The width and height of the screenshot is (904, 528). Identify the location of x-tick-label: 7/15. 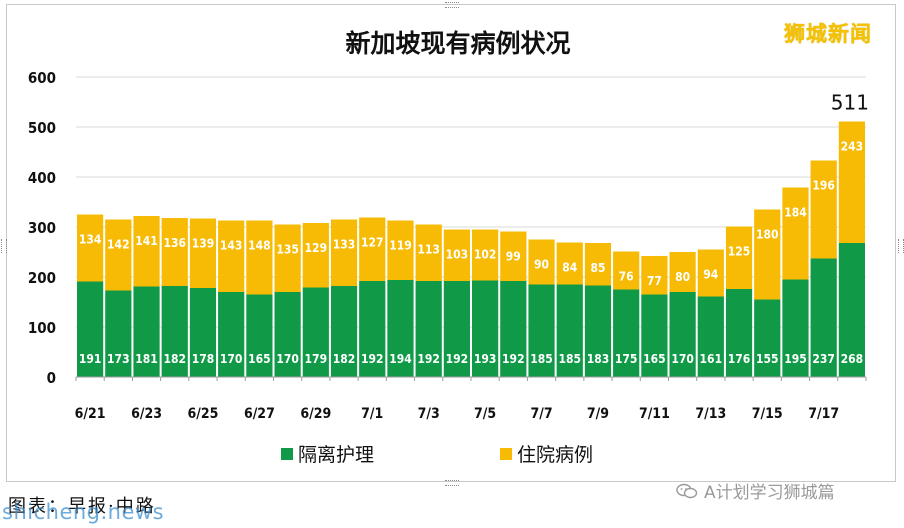
(767, 414).